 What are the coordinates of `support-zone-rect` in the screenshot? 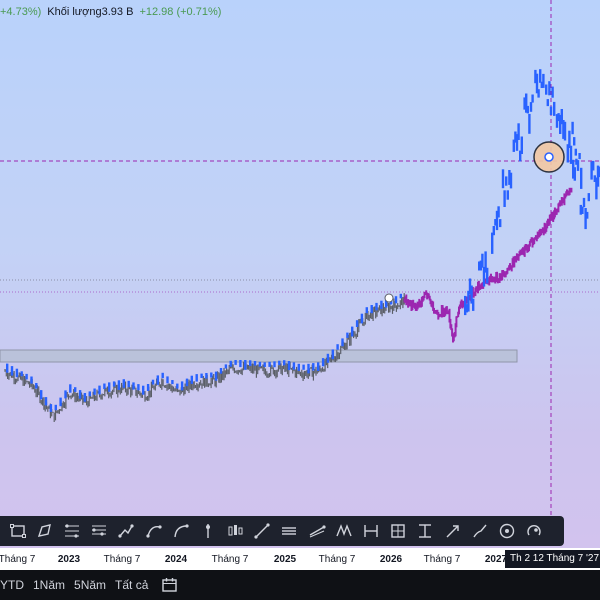 It's located at (259, 356).